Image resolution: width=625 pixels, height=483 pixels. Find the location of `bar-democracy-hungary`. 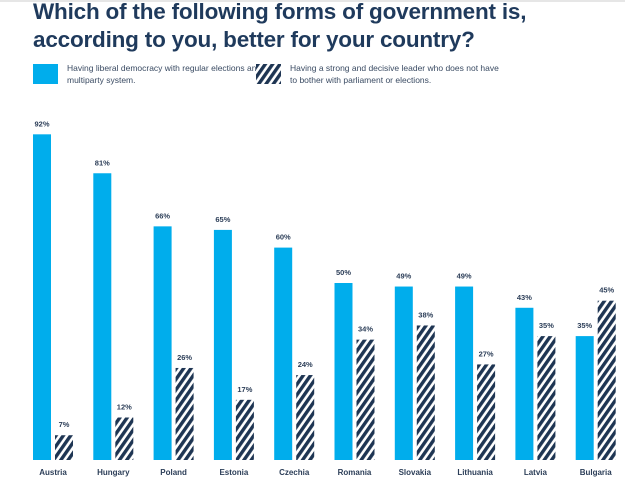

bar-democracy-hungary is located at coordinates (102, 316).